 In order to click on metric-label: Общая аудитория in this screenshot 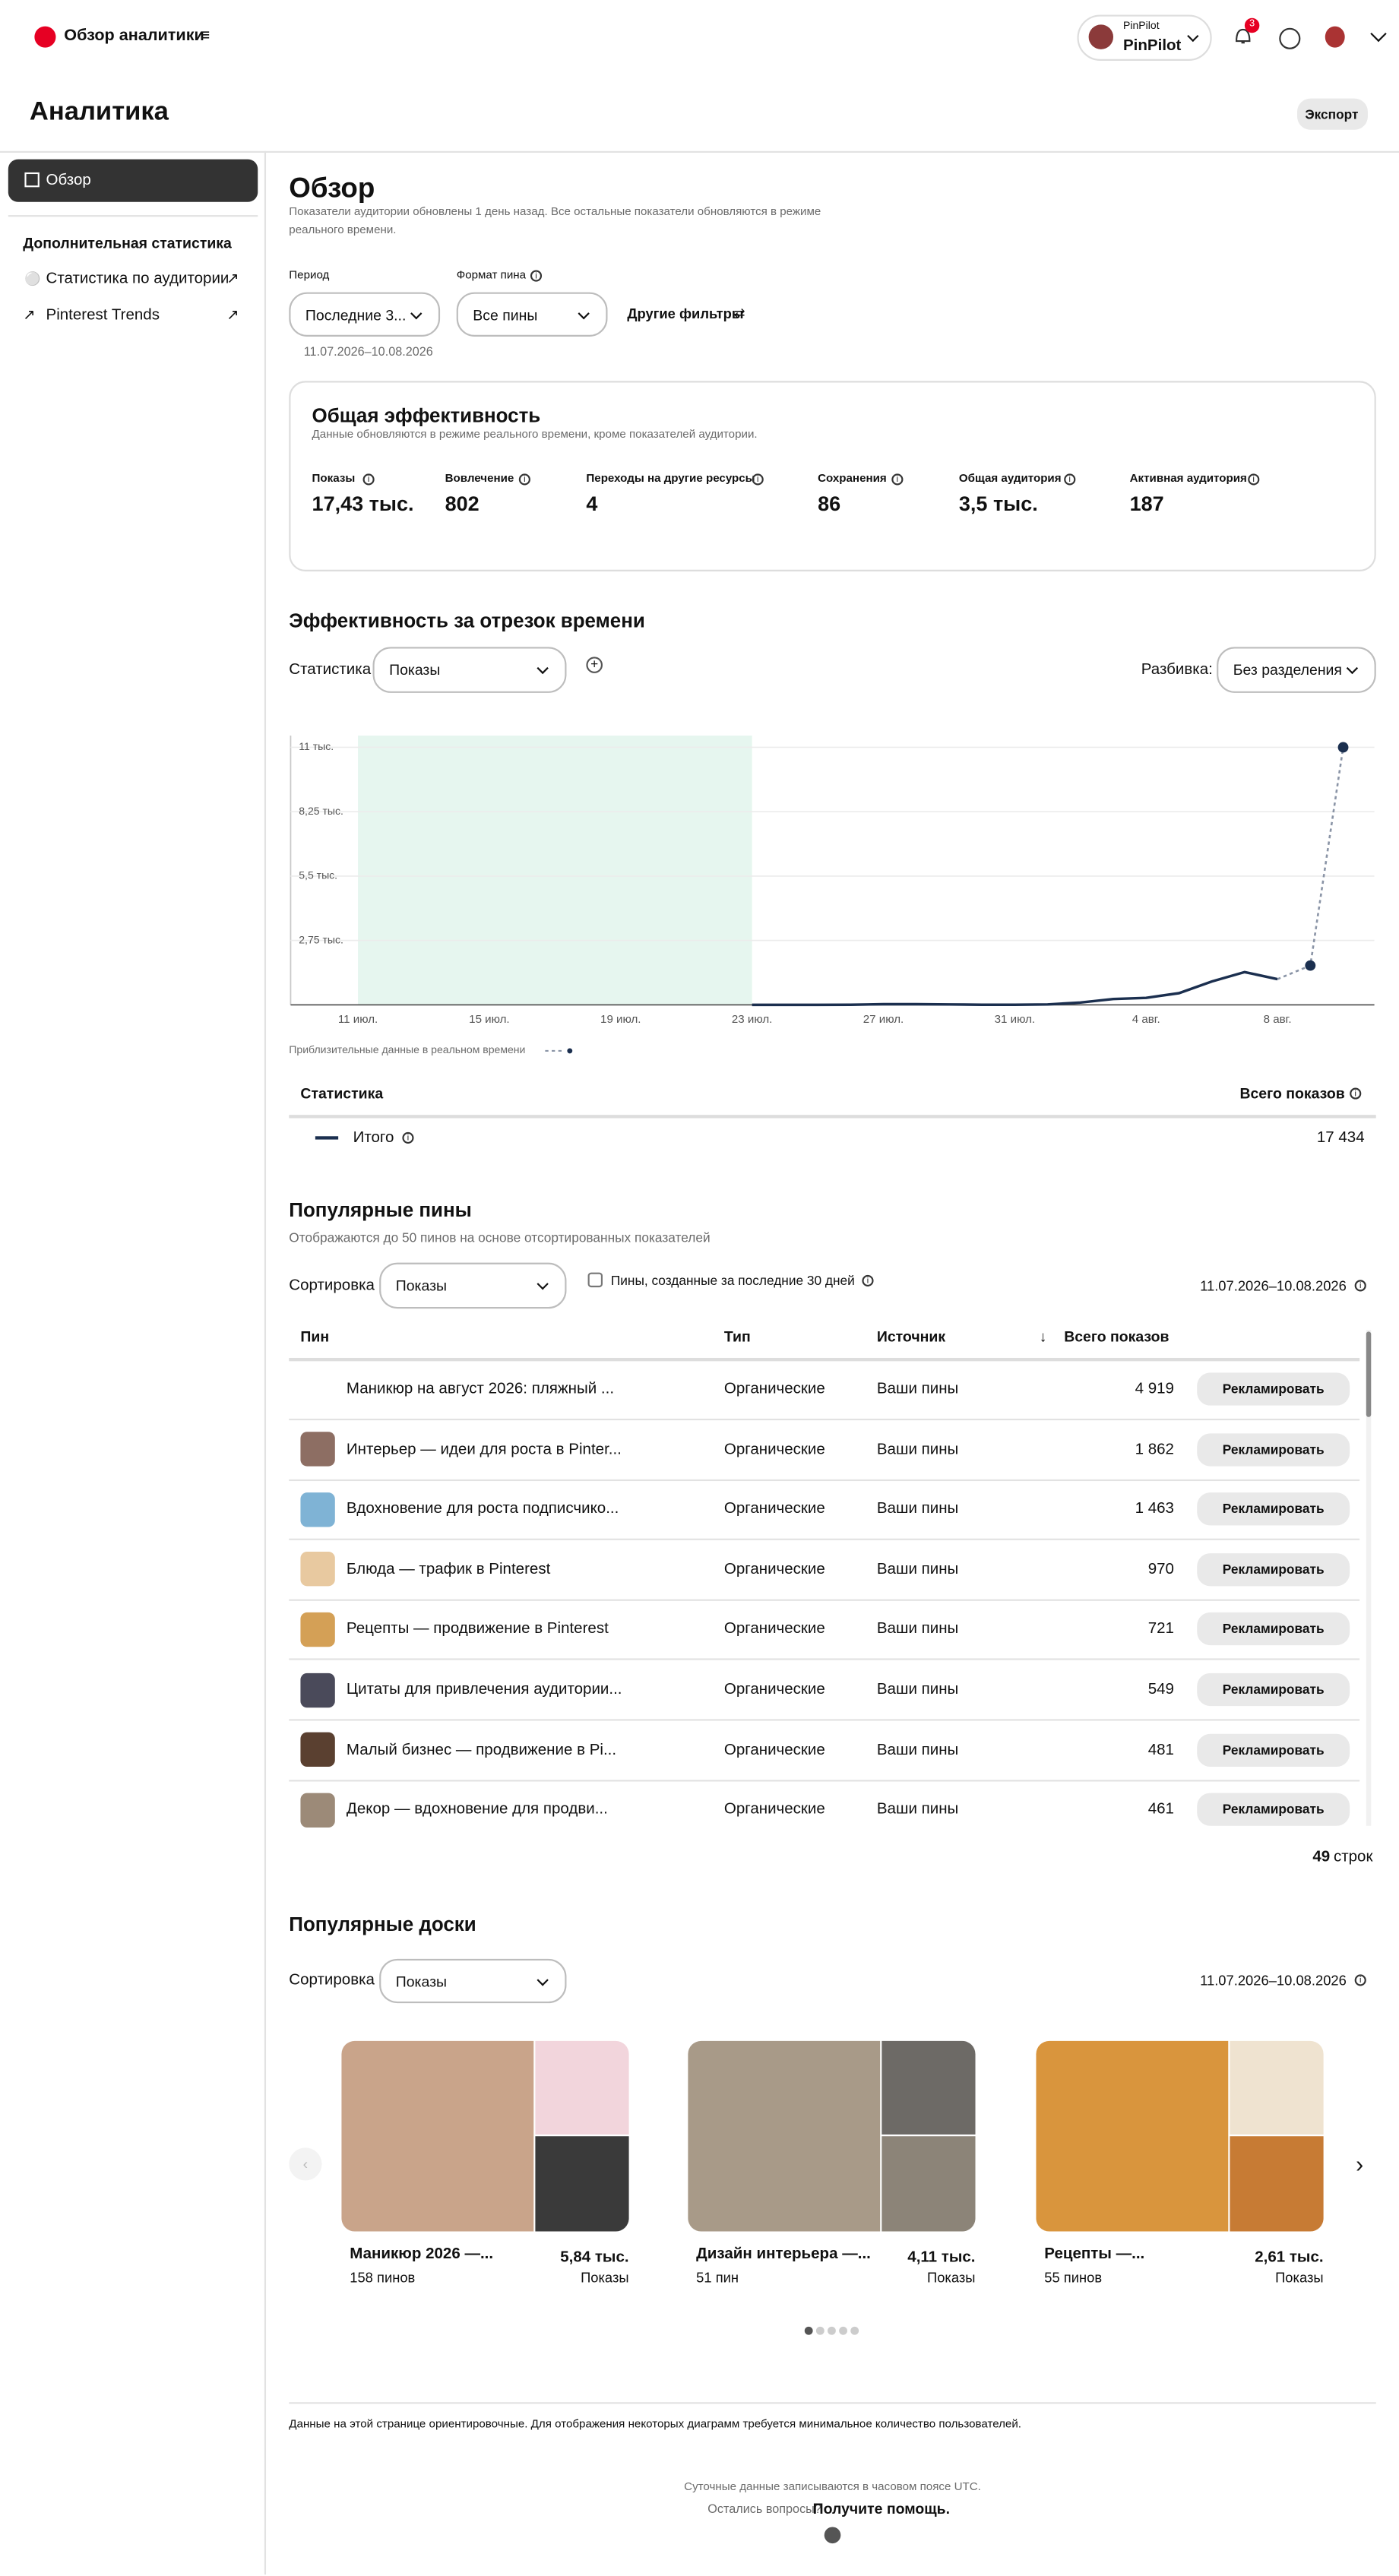, I will do `click(1010, 480)`.